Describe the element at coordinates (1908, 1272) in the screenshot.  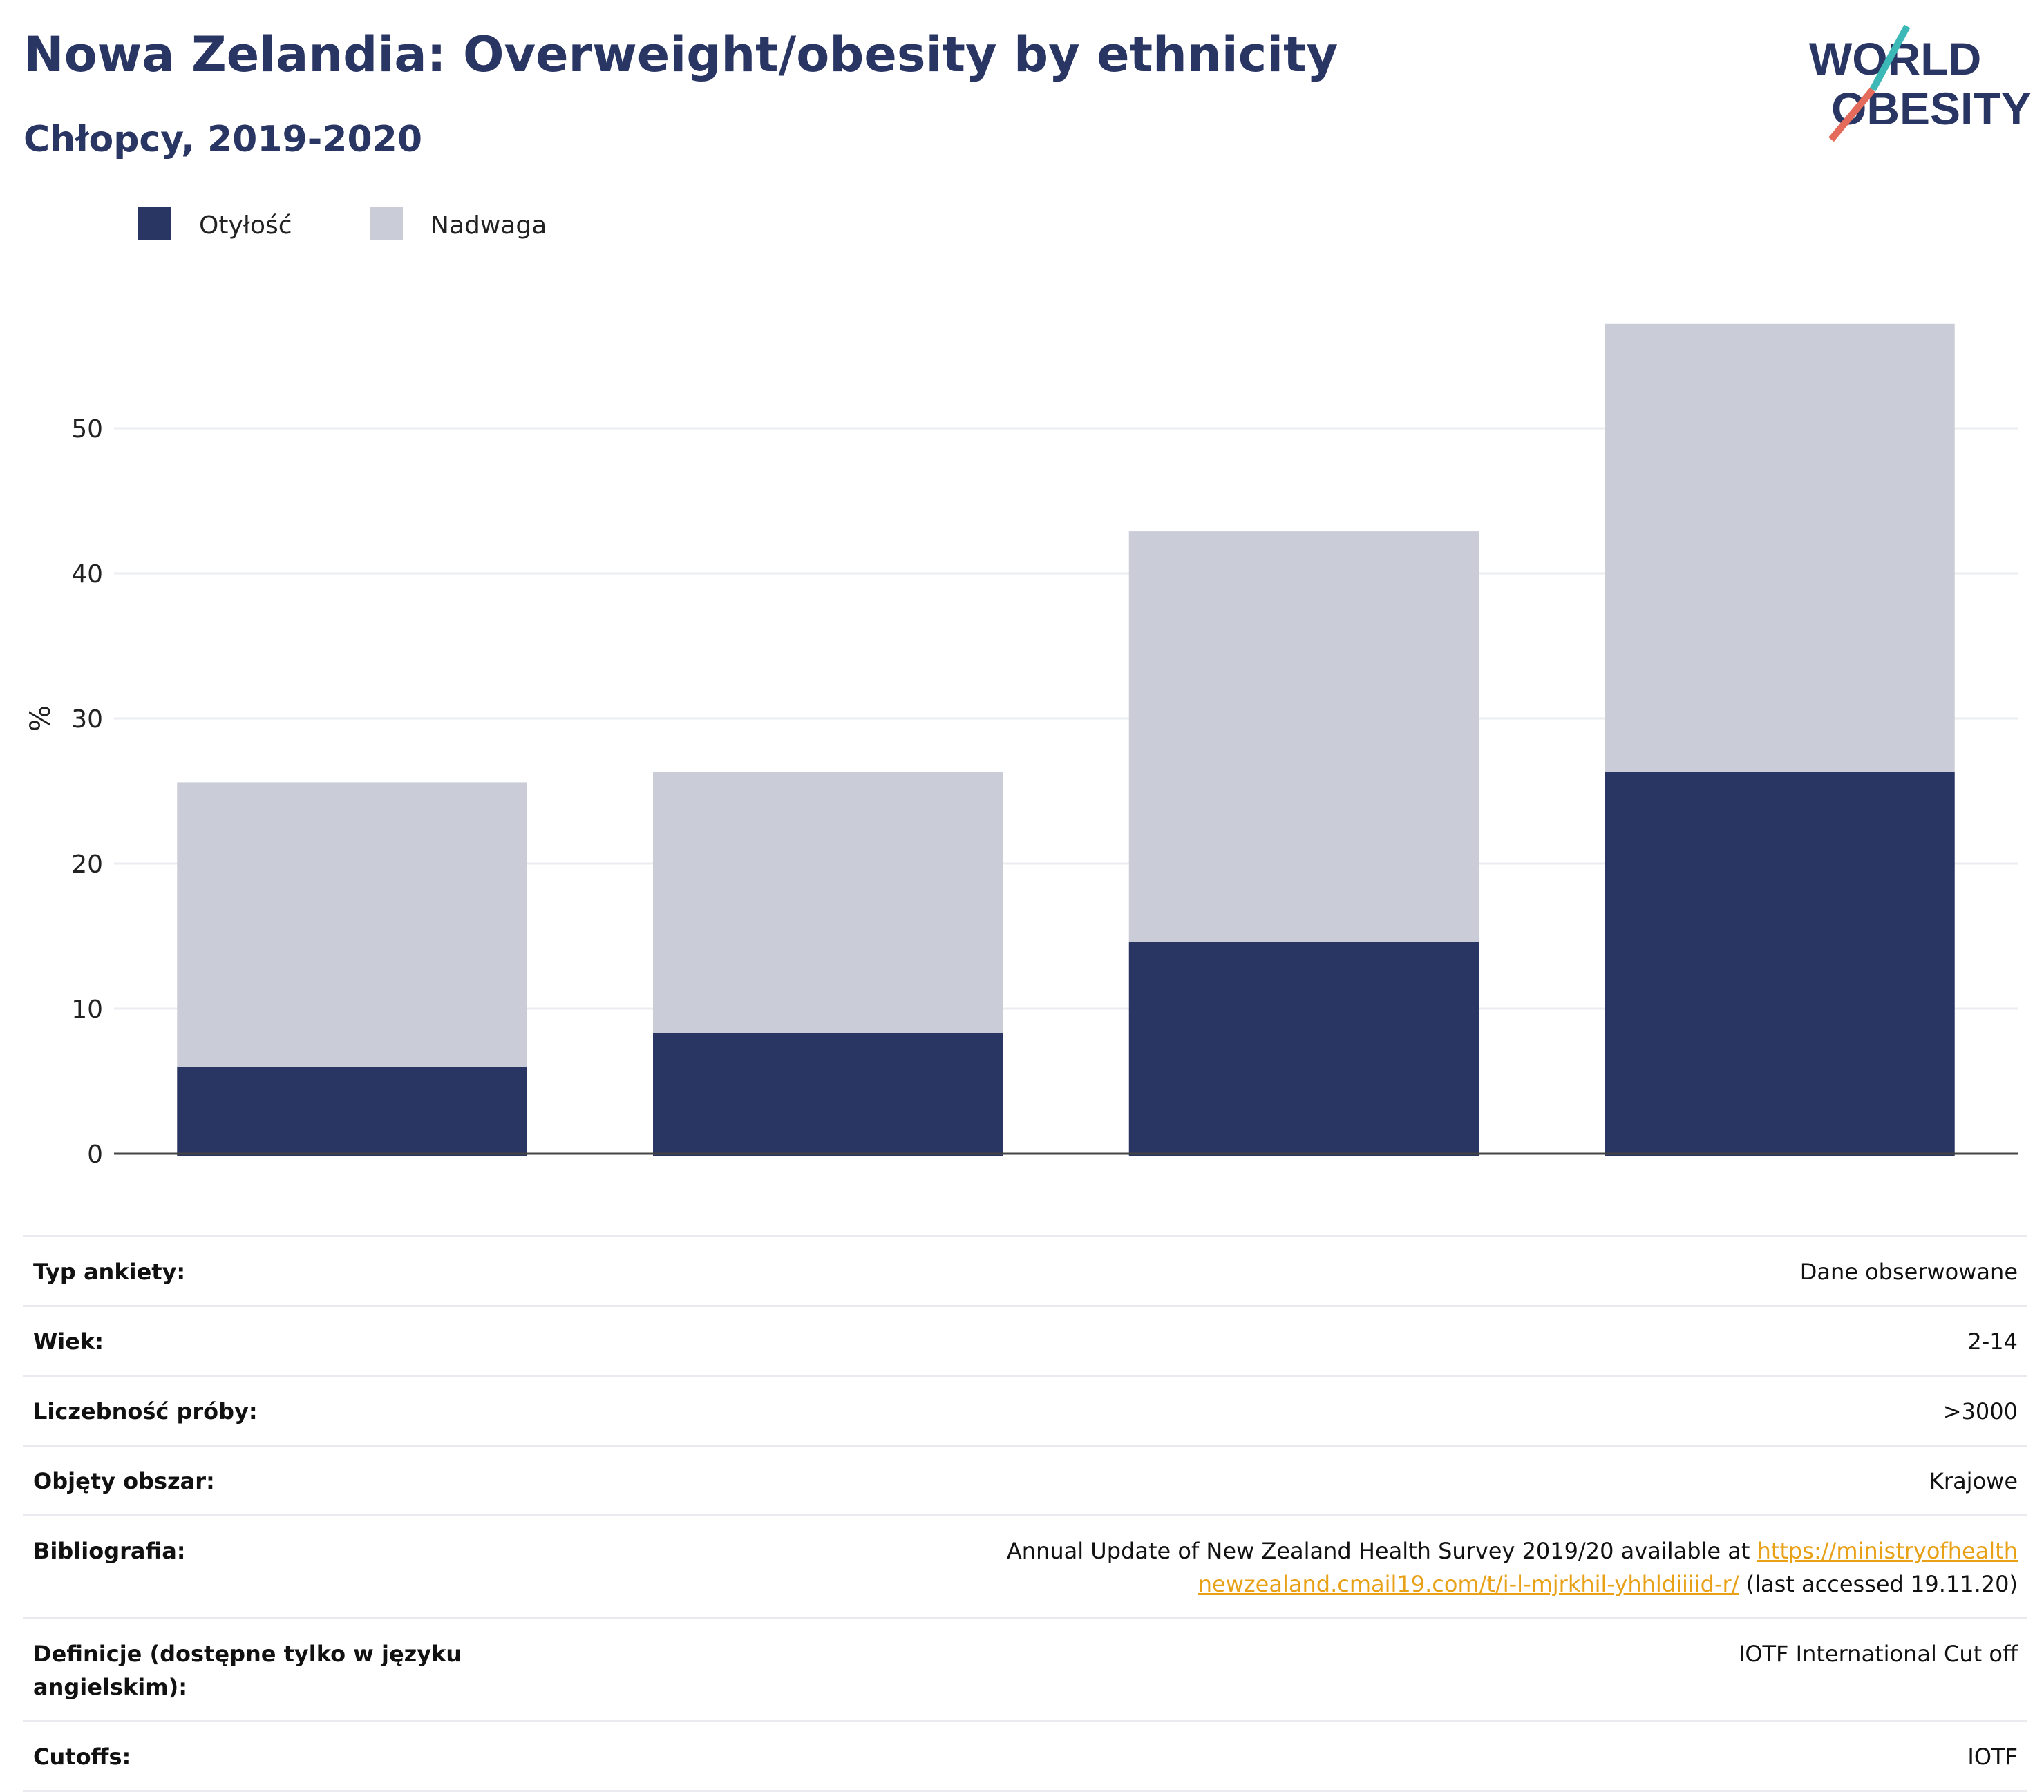
I see `info-value: Dane obserwowane` at that location.